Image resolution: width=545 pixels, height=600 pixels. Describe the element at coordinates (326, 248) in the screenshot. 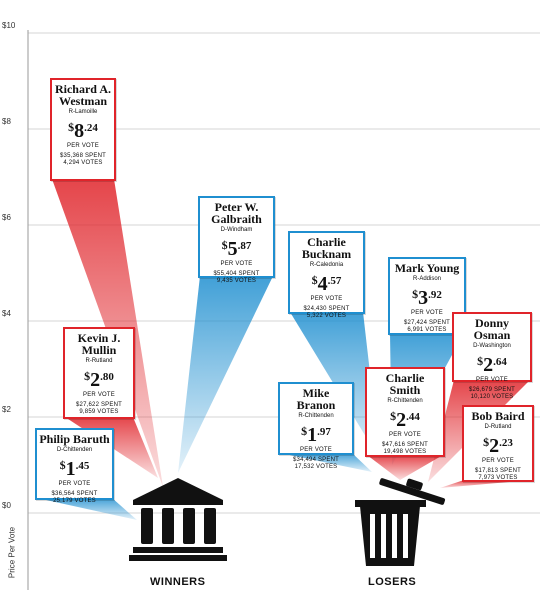

I see `candidate-name: Charlie Bucknam` at that location.